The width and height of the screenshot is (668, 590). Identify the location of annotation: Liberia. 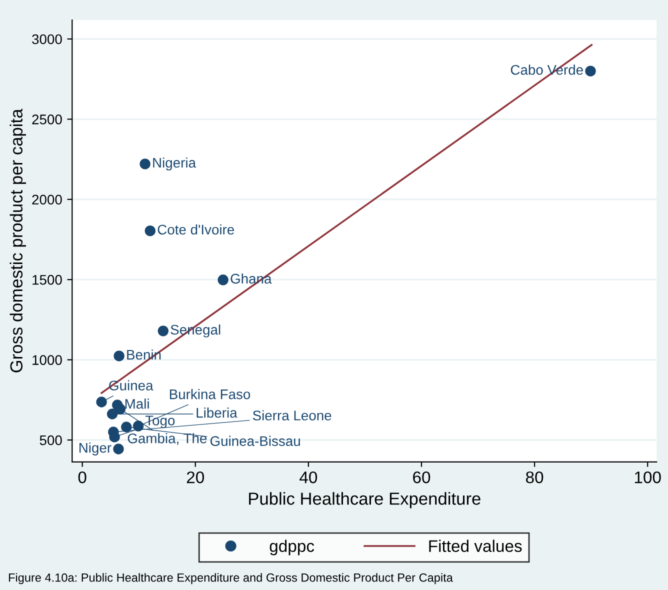
(217, 413).